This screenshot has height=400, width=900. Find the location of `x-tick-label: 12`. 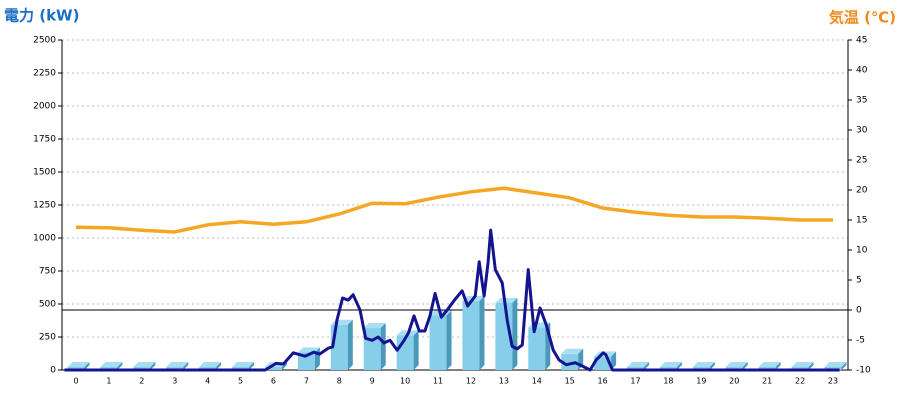

x-tick-label: 12 is located at coordinates (471, 381).